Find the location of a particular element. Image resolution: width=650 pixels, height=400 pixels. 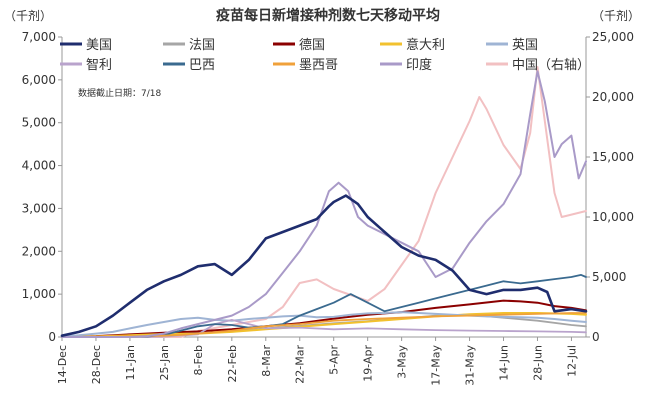

x-tick-label: 11-Jan is located at coordinates (130, 363).